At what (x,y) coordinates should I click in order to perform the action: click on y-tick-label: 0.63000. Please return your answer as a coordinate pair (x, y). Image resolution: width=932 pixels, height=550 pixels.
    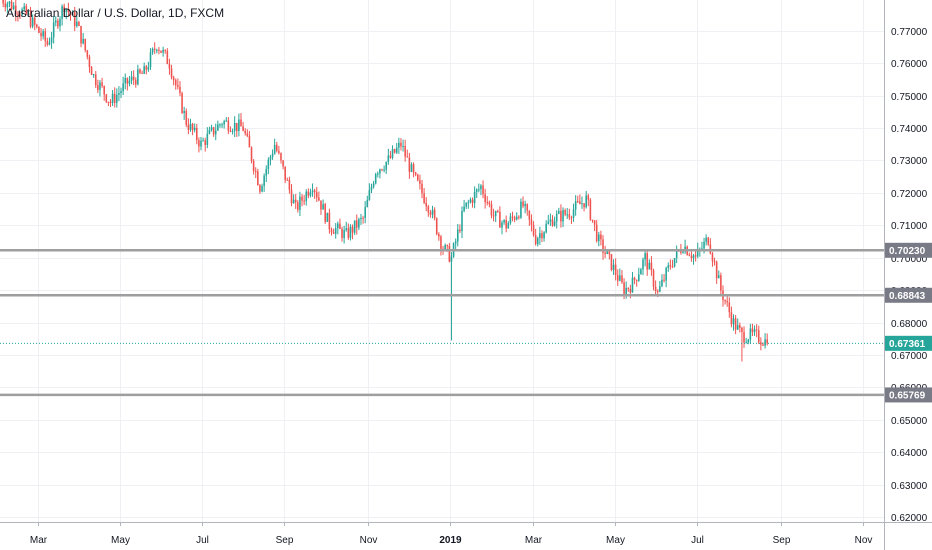
    Looking at the image, I should click on (909, 486).